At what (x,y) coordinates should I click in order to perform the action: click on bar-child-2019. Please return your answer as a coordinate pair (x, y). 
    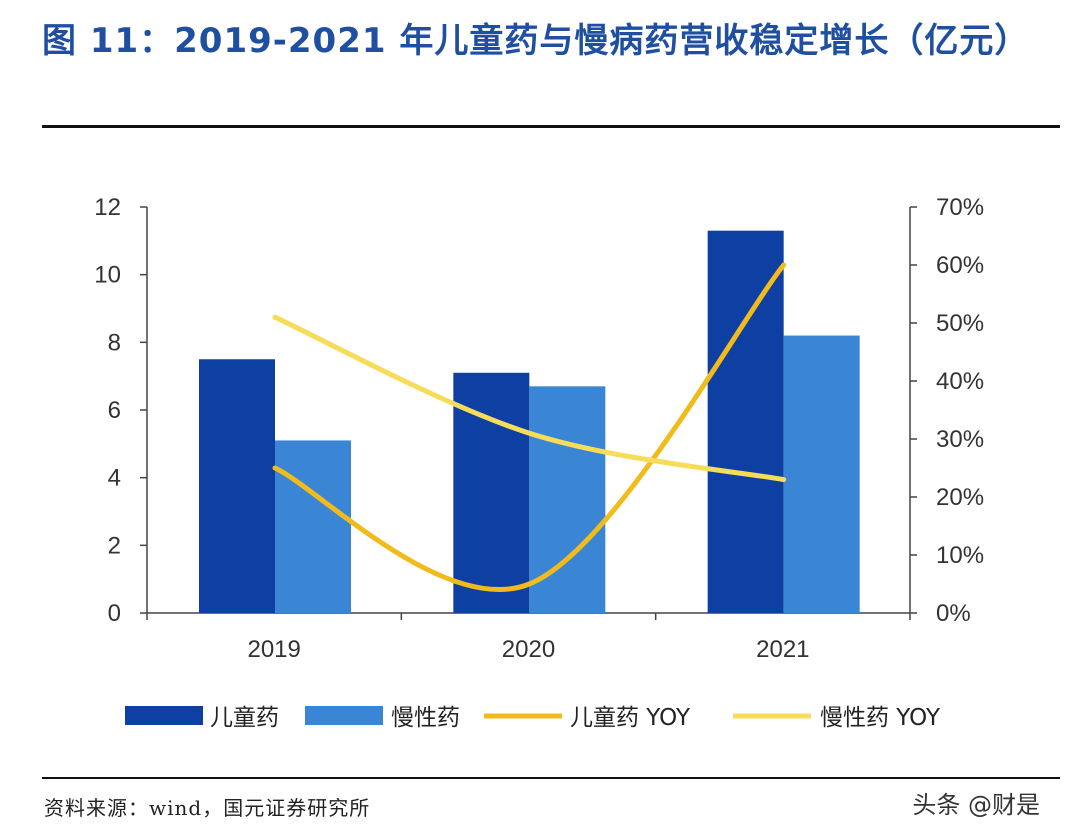
    Looking at the image, I should click on (237, 486).